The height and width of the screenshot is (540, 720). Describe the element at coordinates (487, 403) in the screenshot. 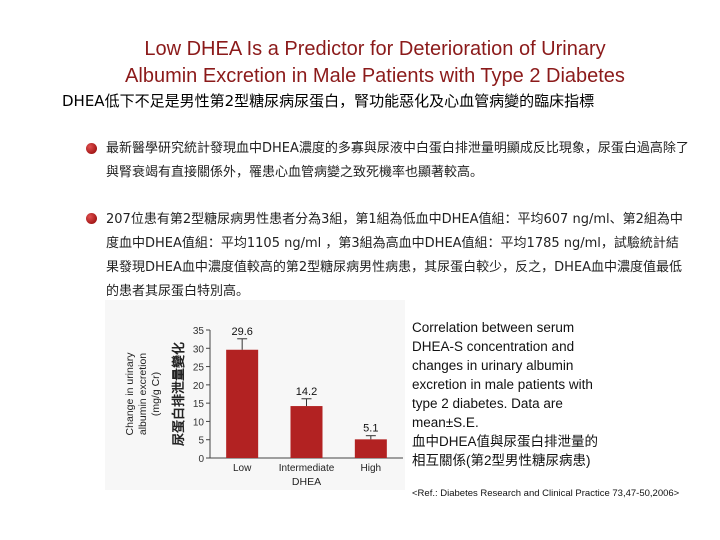

I see `caption-line: type 2 diabetes. Data are` at that location.